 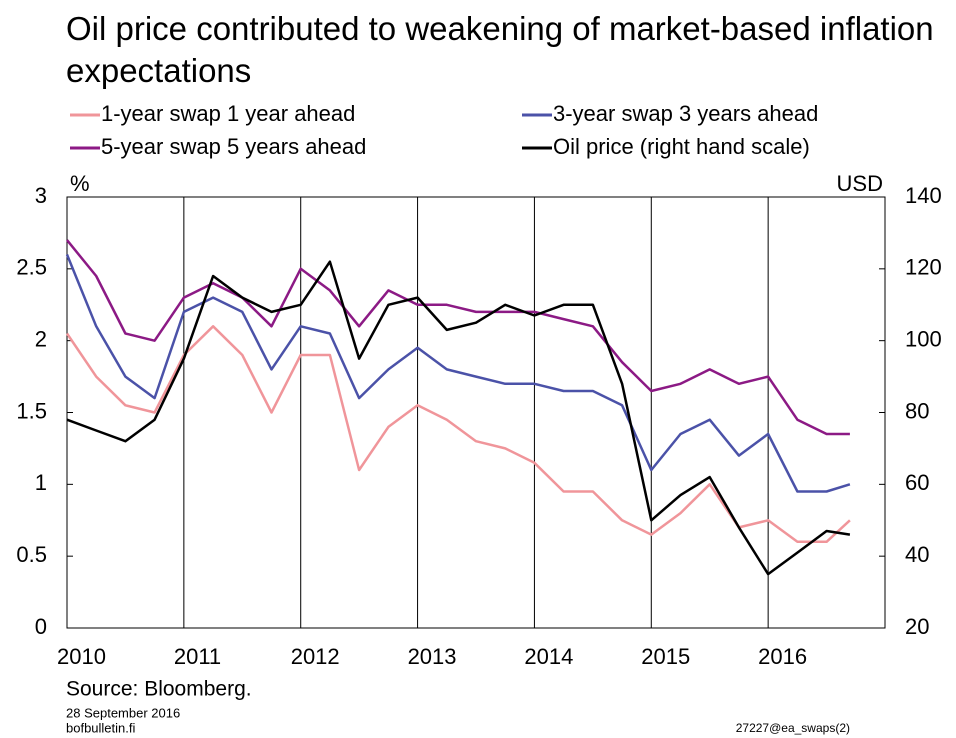 What do you see at coordinates (782, 656) in the screenshot?
I see `x-tick-label: 2016` at bounding box center [782, 656].